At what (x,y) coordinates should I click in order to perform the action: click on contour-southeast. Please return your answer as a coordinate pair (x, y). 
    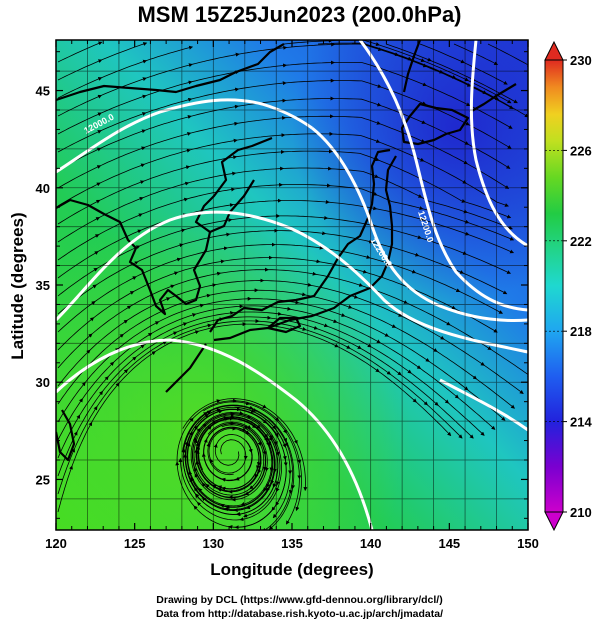
    Looking at the image, I should click on (483, 405).